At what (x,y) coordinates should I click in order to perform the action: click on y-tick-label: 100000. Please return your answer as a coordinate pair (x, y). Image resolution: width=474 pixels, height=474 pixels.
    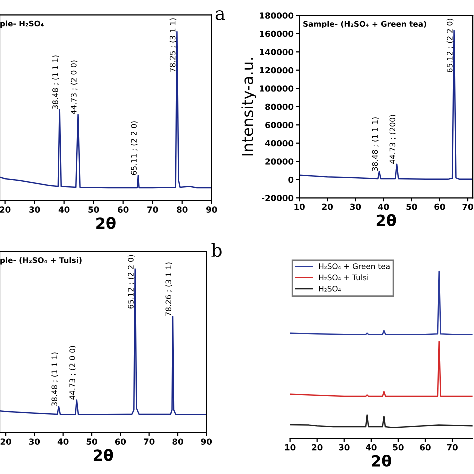
    Looking at the image, I should click on (277, 89).